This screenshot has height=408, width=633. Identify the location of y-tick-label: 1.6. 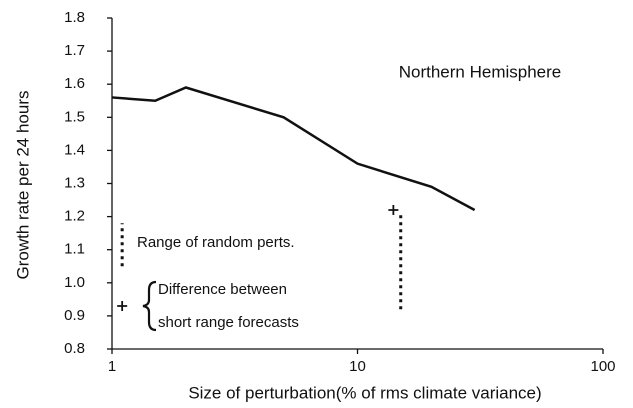
(74, 83).